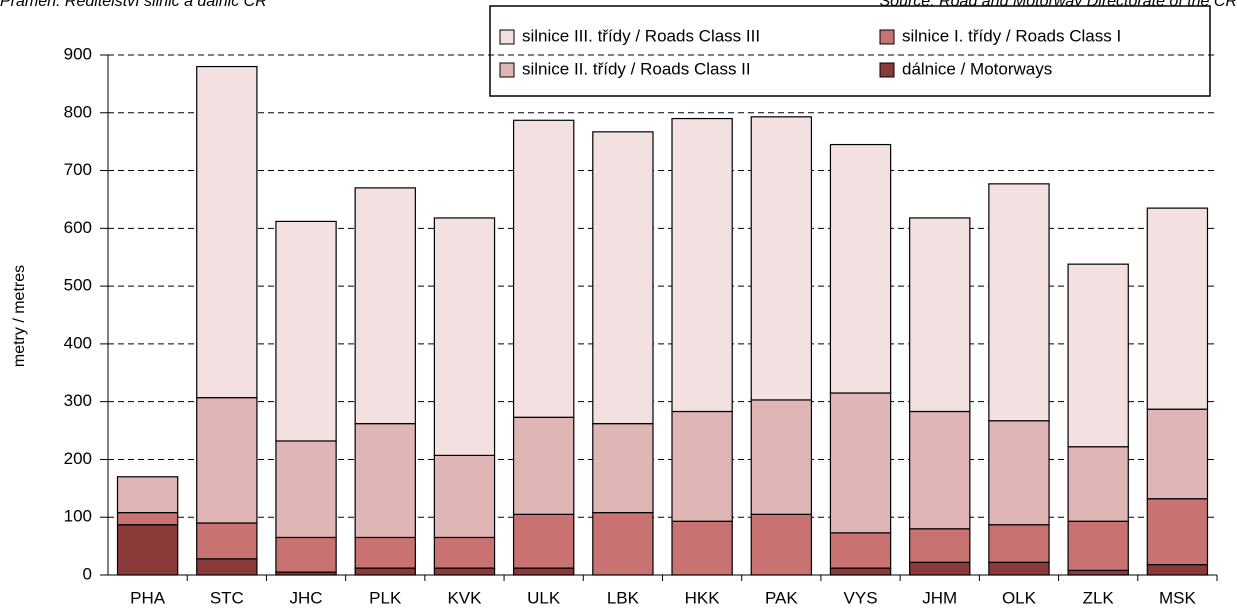 The width and height of the screenshot is (1237, 610). Describe the element at coordinates (78, 342) in the screenshot. I see `y-tick-label: 400` at that location.